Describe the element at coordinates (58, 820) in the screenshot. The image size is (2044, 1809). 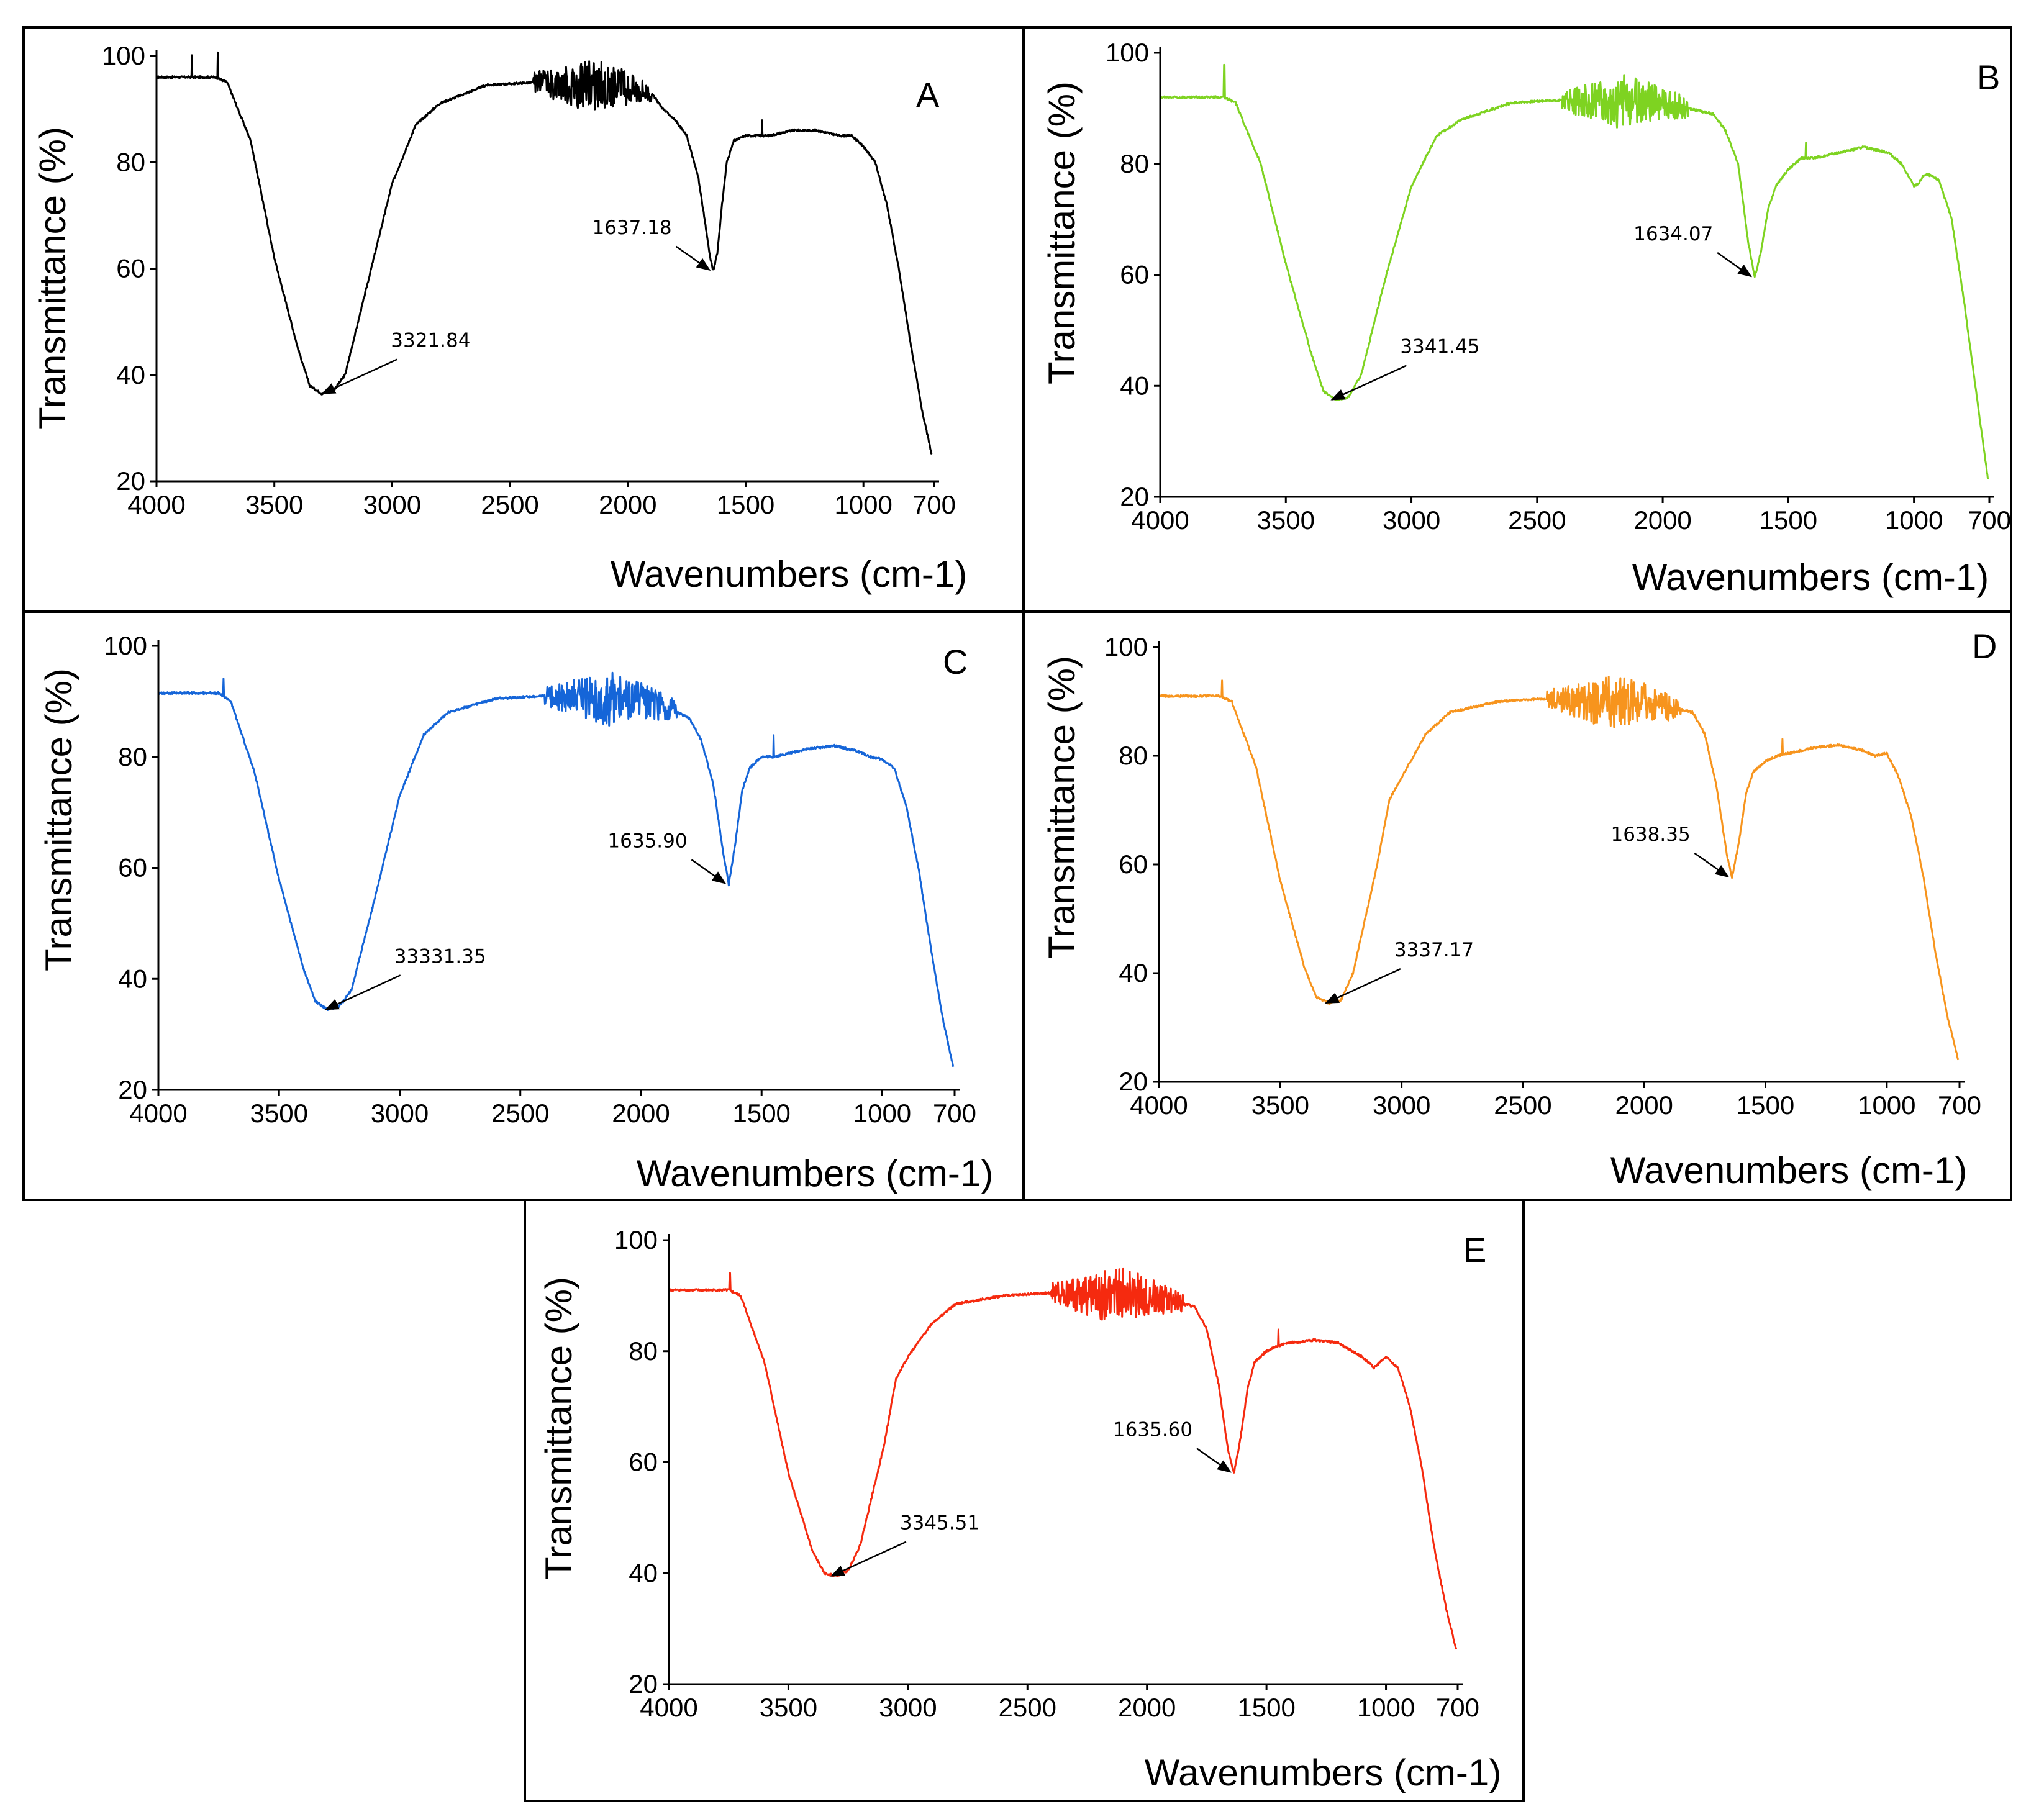
I see `y-axis-title-c: Transmittance (%)` at that location.